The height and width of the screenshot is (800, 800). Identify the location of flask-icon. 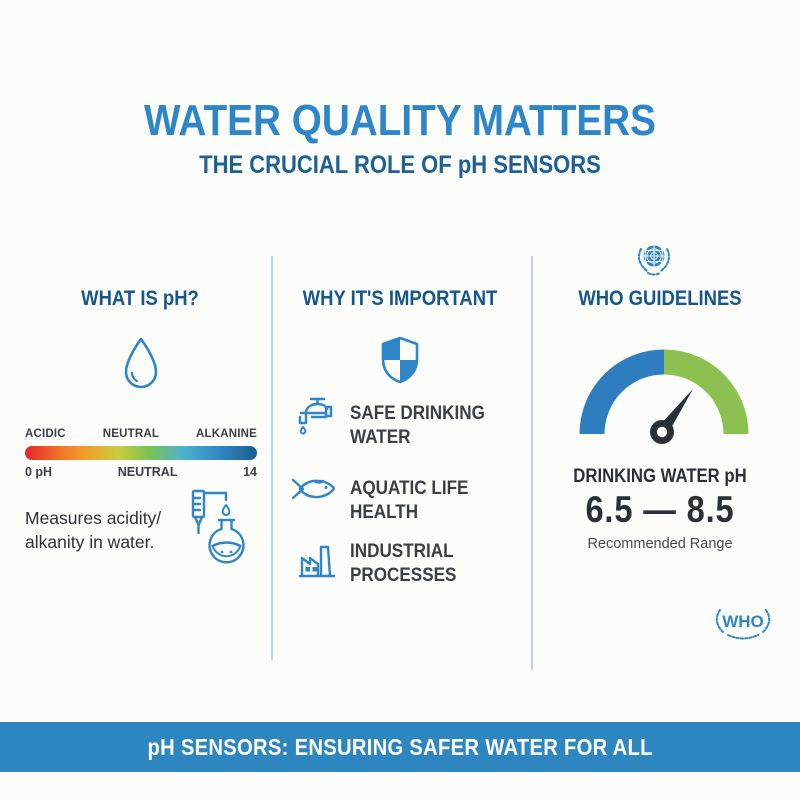
(216, 529).